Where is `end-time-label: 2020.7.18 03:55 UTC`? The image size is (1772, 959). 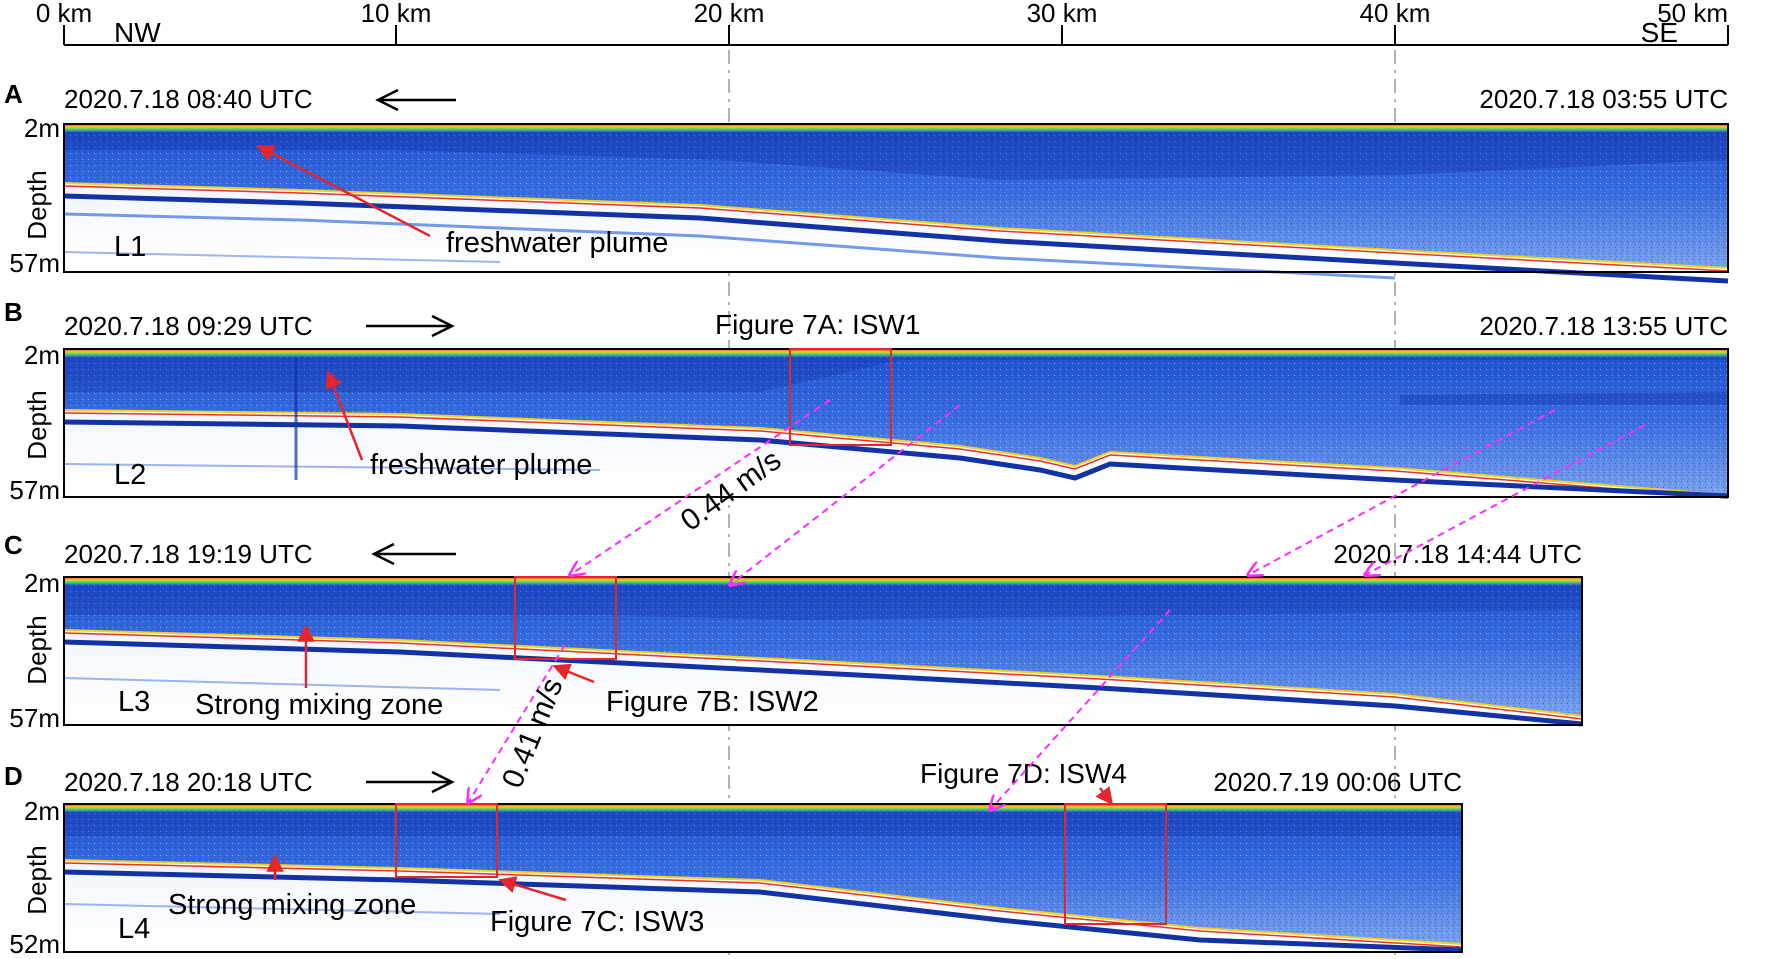
end-time-label: 2020.7.18 03:55 UTC is located at coordinates (1603, 99).